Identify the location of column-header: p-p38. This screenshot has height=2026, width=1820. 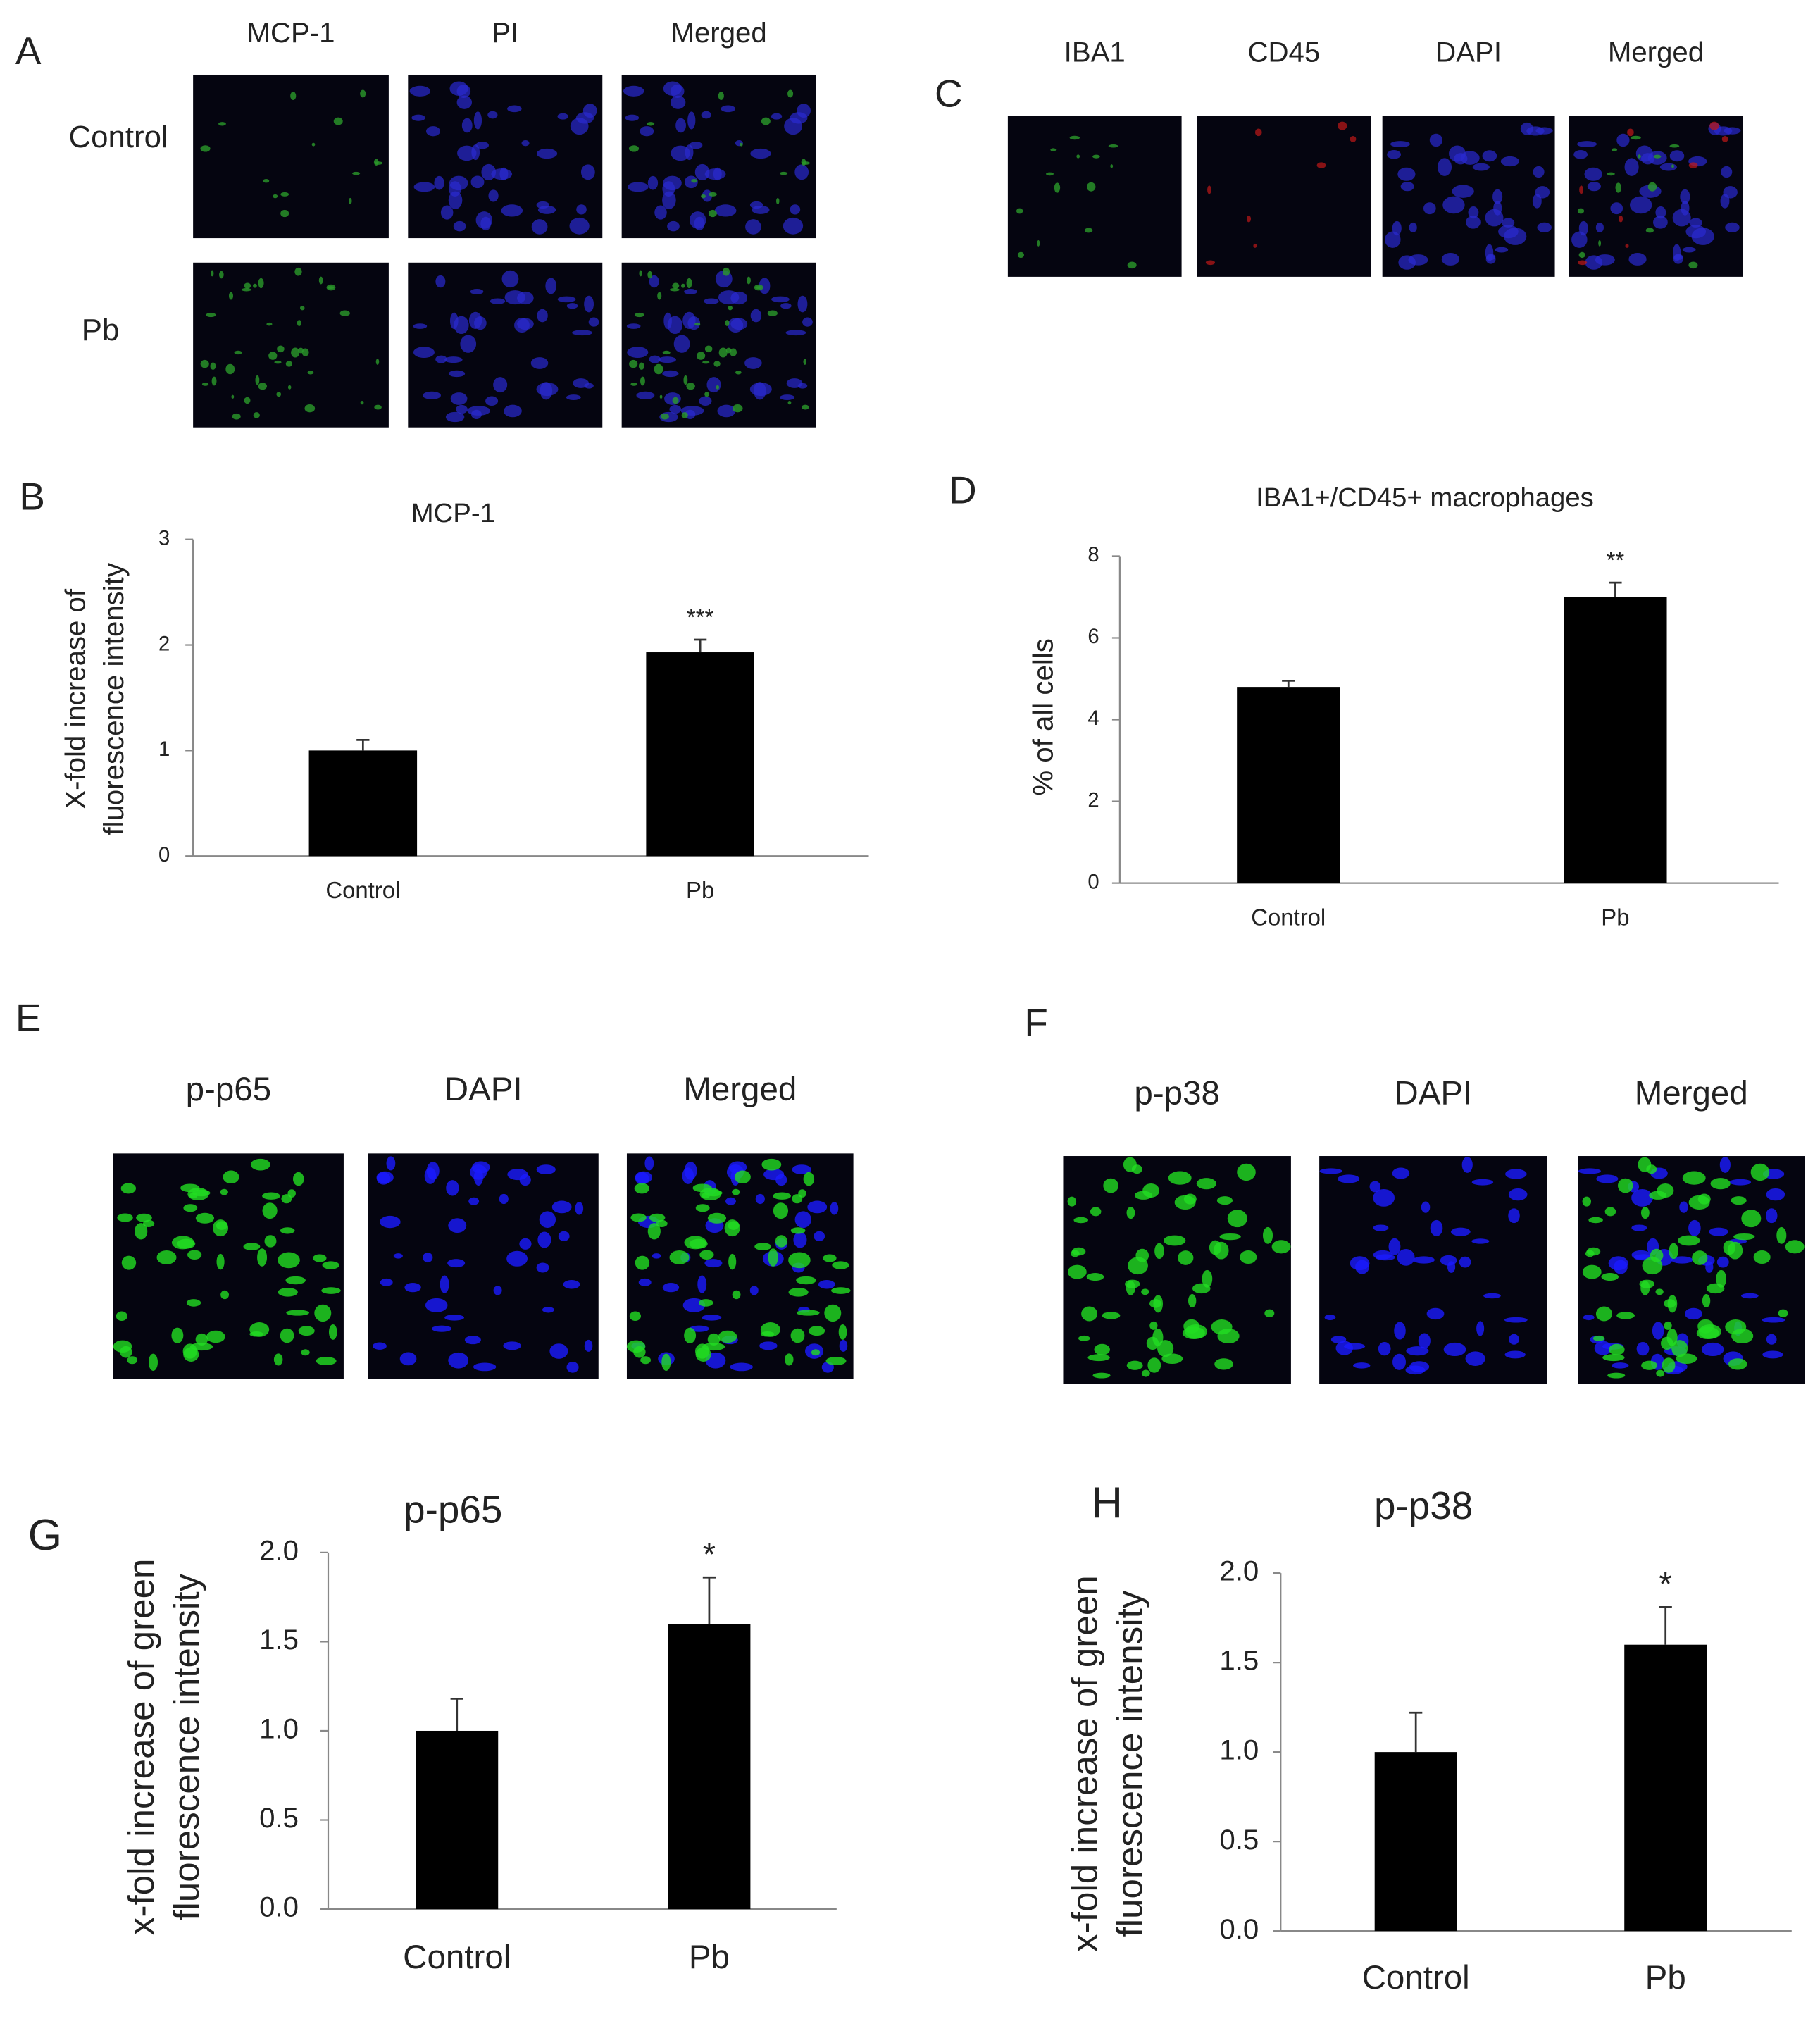
(1177, 1093).